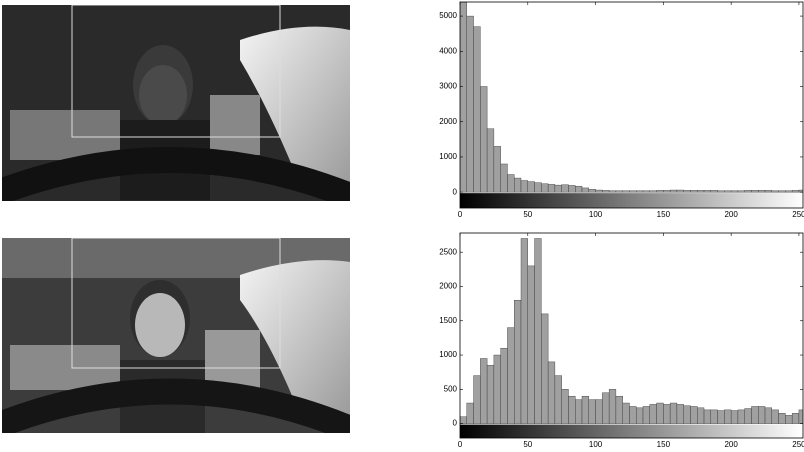 The width and height of the screenshot is (804, 452). I want to click on y-tick-label: 2500, so click(448, 251).